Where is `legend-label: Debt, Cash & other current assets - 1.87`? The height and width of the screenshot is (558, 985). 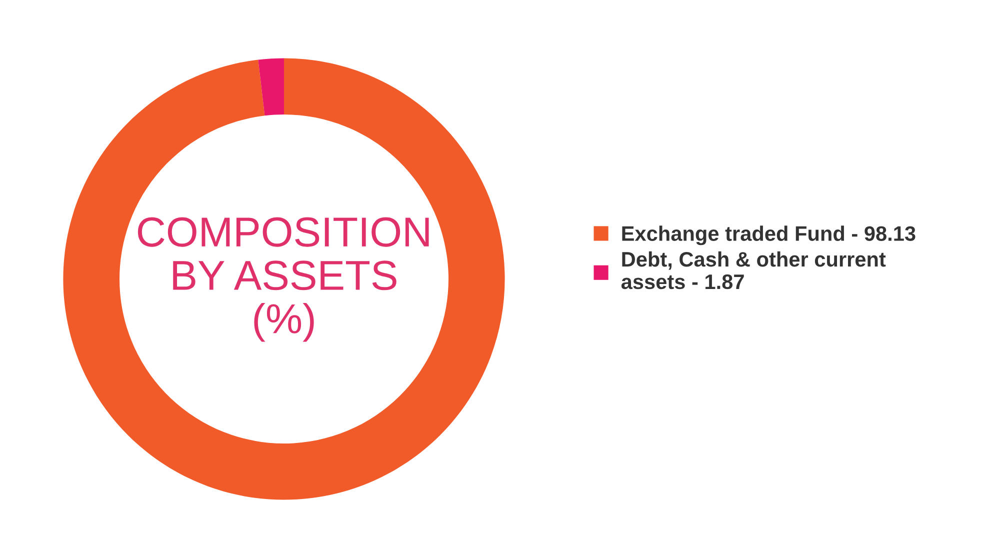
legend-label: Debt, Cash & other current assets - 1.87 is located at coordinates (753, 270).